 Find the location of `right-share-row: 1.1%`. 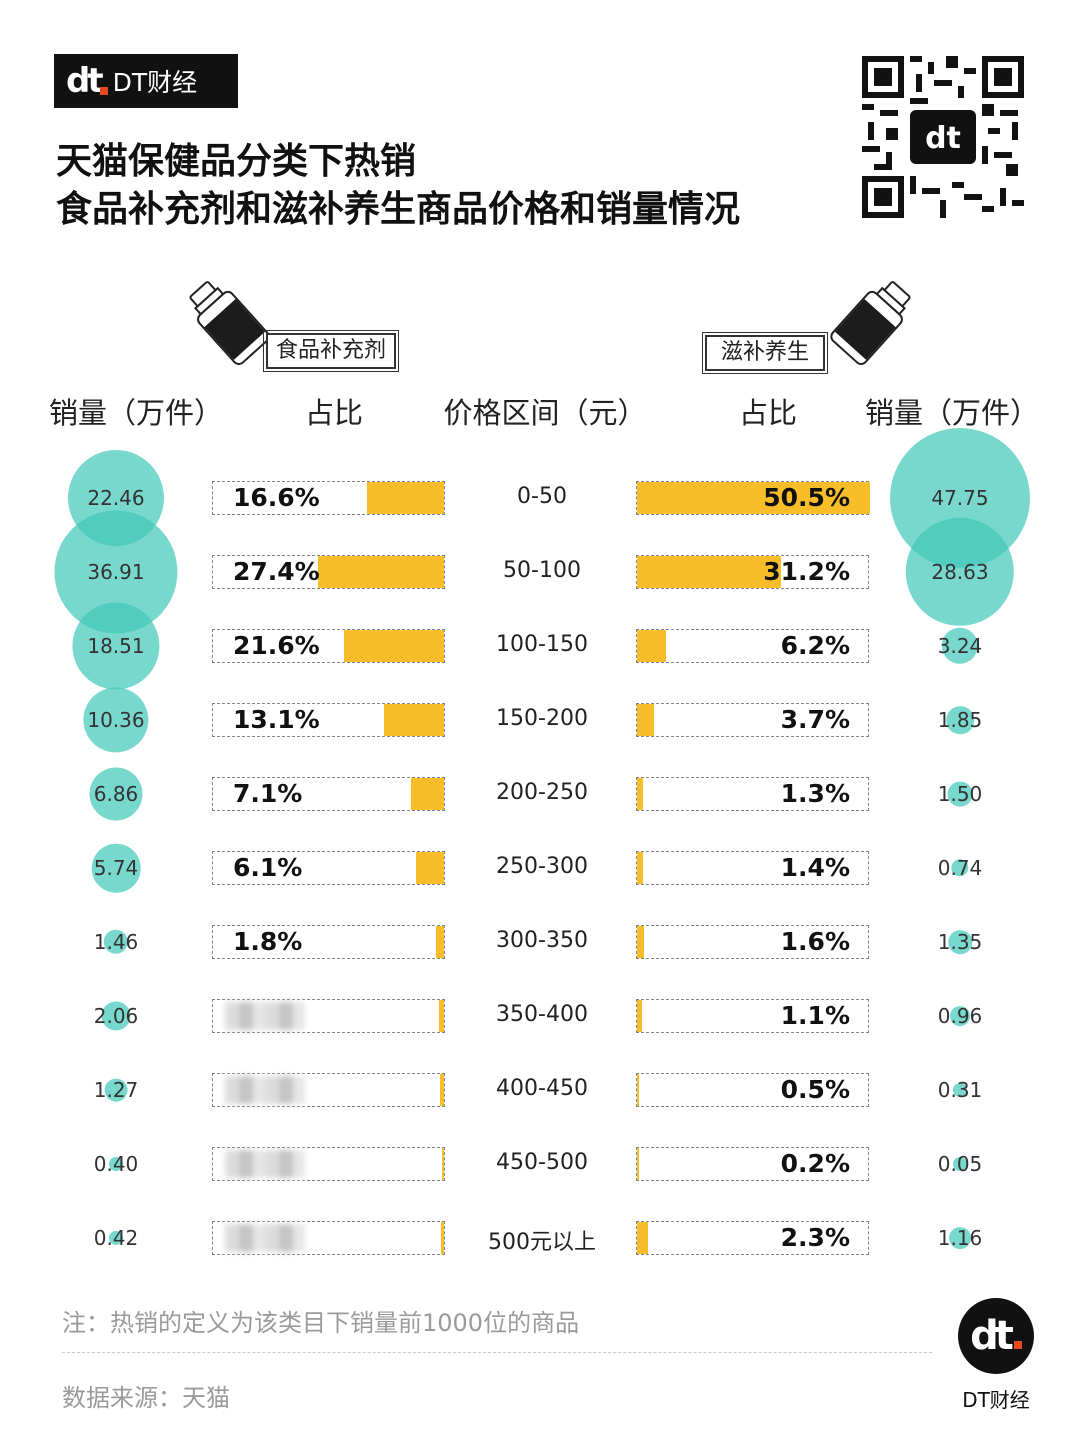

right-share-row: 1.1% is located at coordinates (752, 1016).